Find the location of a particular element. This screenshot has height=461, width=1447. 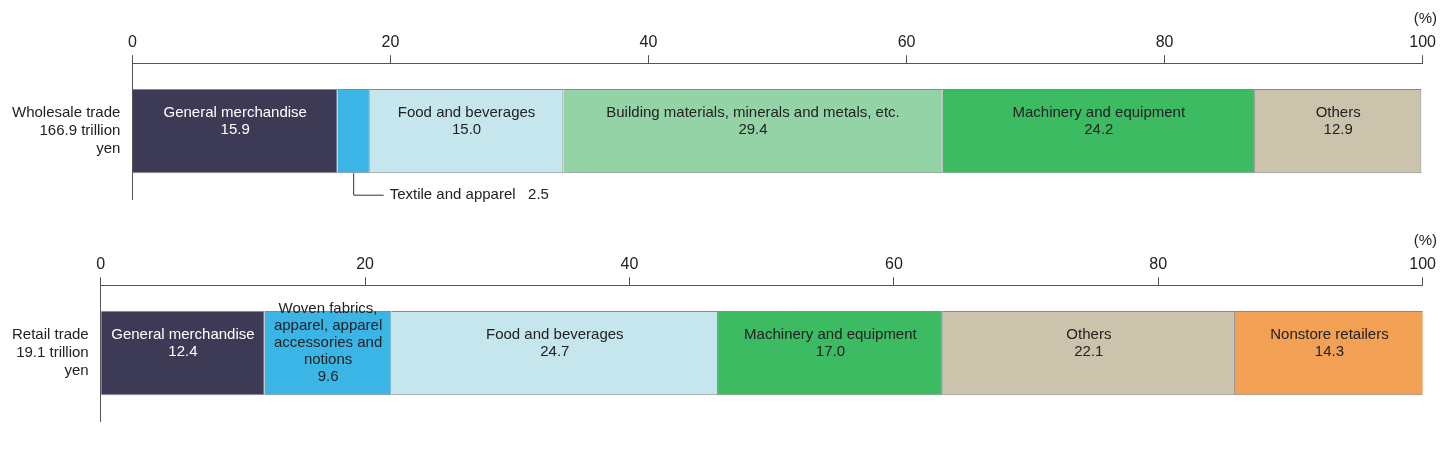

y-tick-label: Retail trade 19.1 trillion yen is located at coordinates (50, 352).